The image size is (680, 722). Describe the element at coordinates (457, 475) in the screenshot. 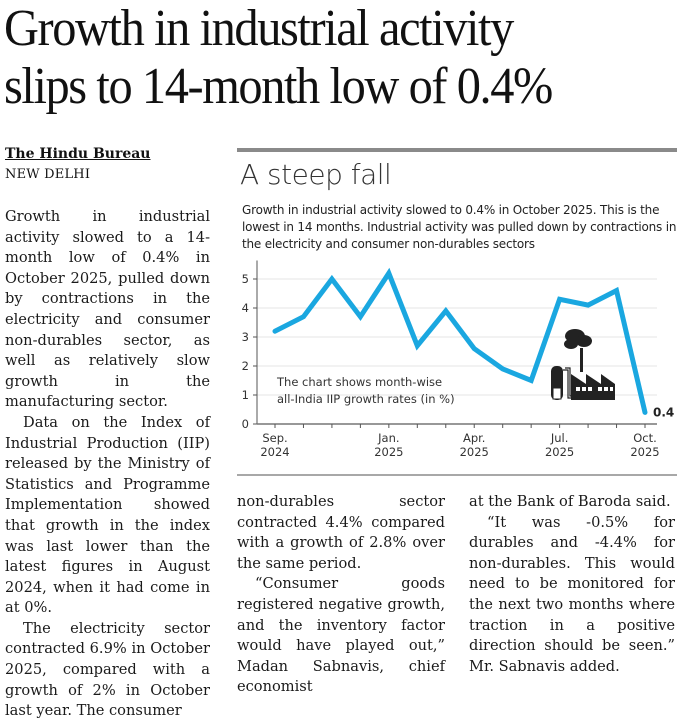

I see `chart-bottom-rule` at that location.